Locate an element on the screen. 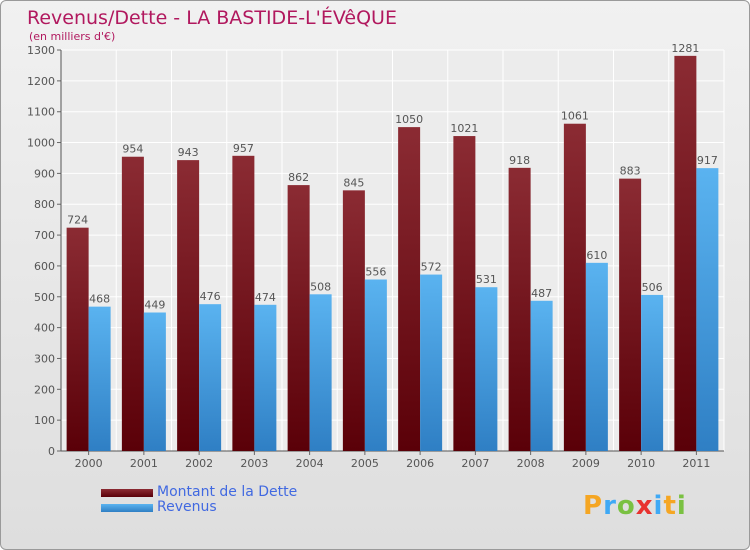  data-label-dette: 1061 is located at coordinates (575, 116).